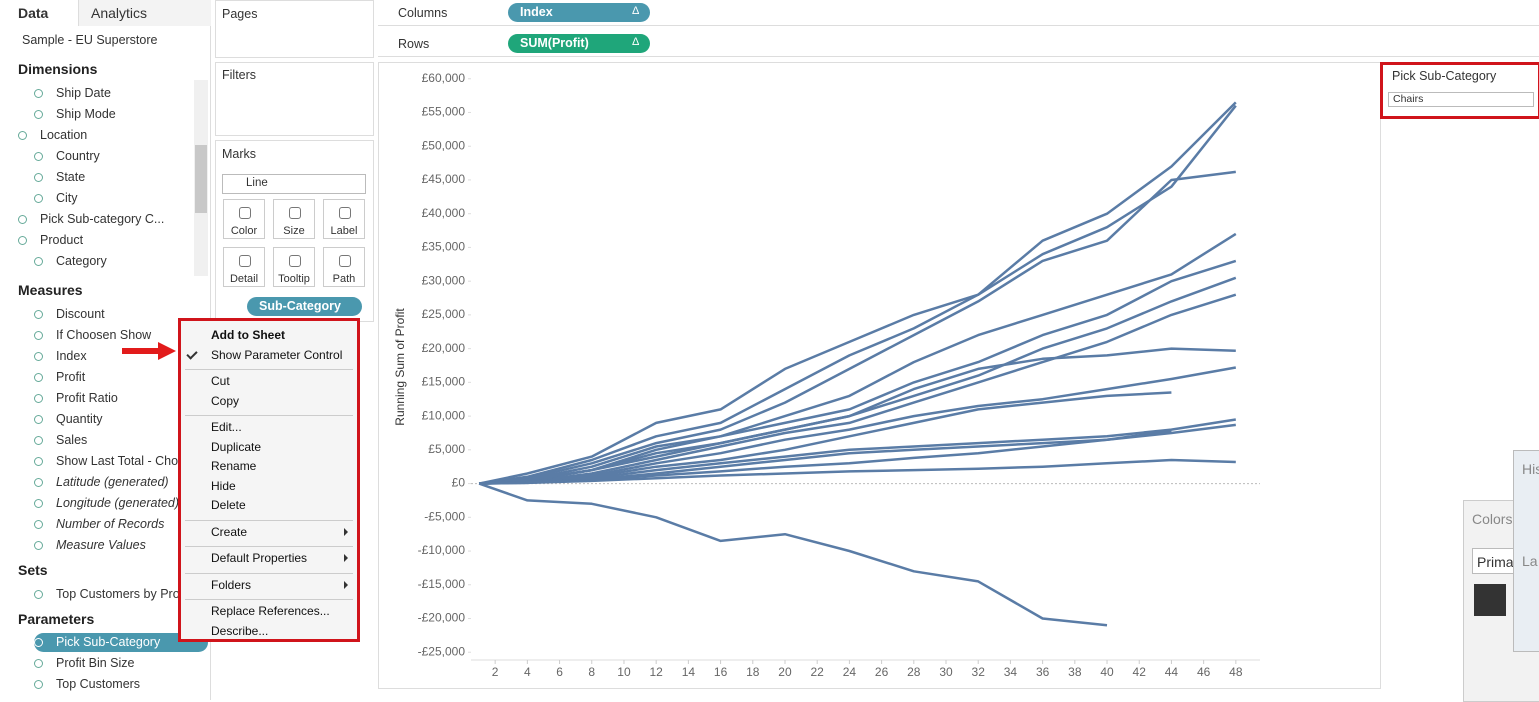 This screenshot has height=702, width=1539. Describe the element at coordinates (119, 13) in the screenshot. I see `analytics-tab: Analytics` at that location.